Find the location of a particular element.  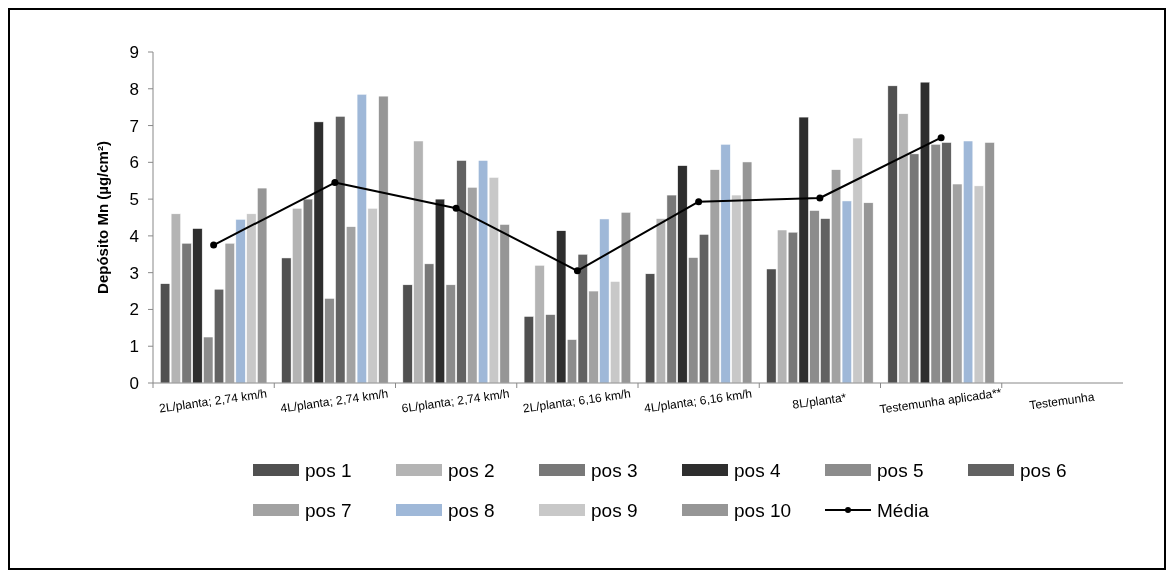

legend-label: pos 9 is located at coordinates (614, 510).